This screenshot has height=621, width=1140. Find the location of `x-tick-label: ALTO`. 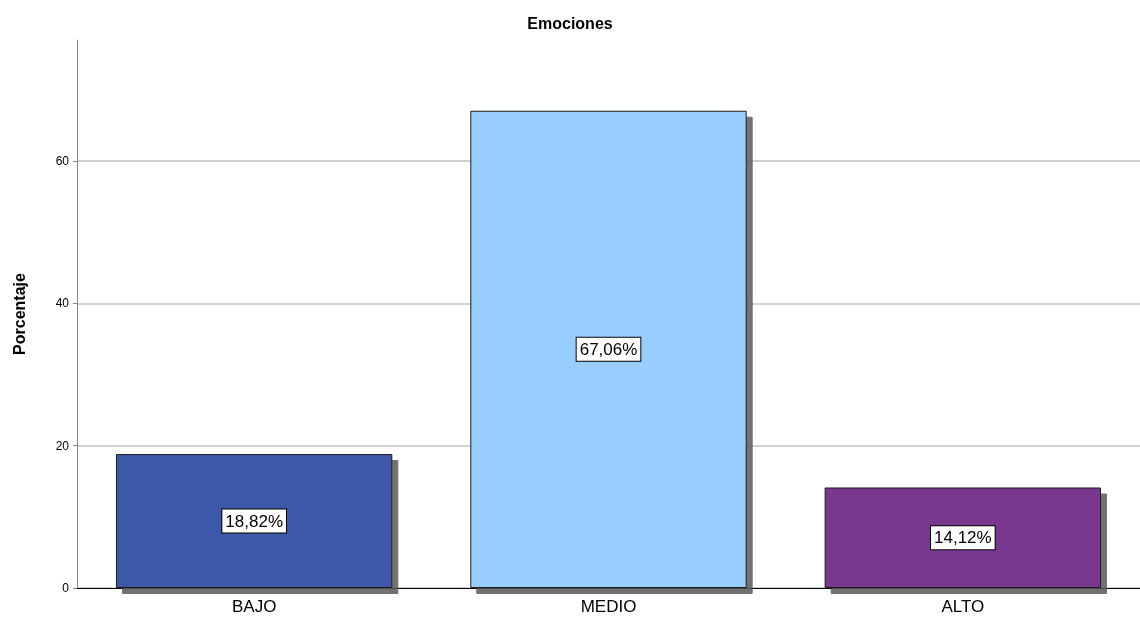

x-tick-label: ALTO is located at coordinates (963, 606).